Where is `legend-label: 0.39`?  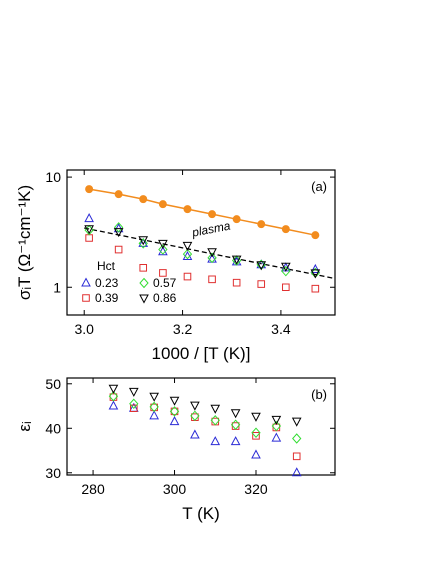
legend-label: 0.39 is located at coordinates (107, 298).